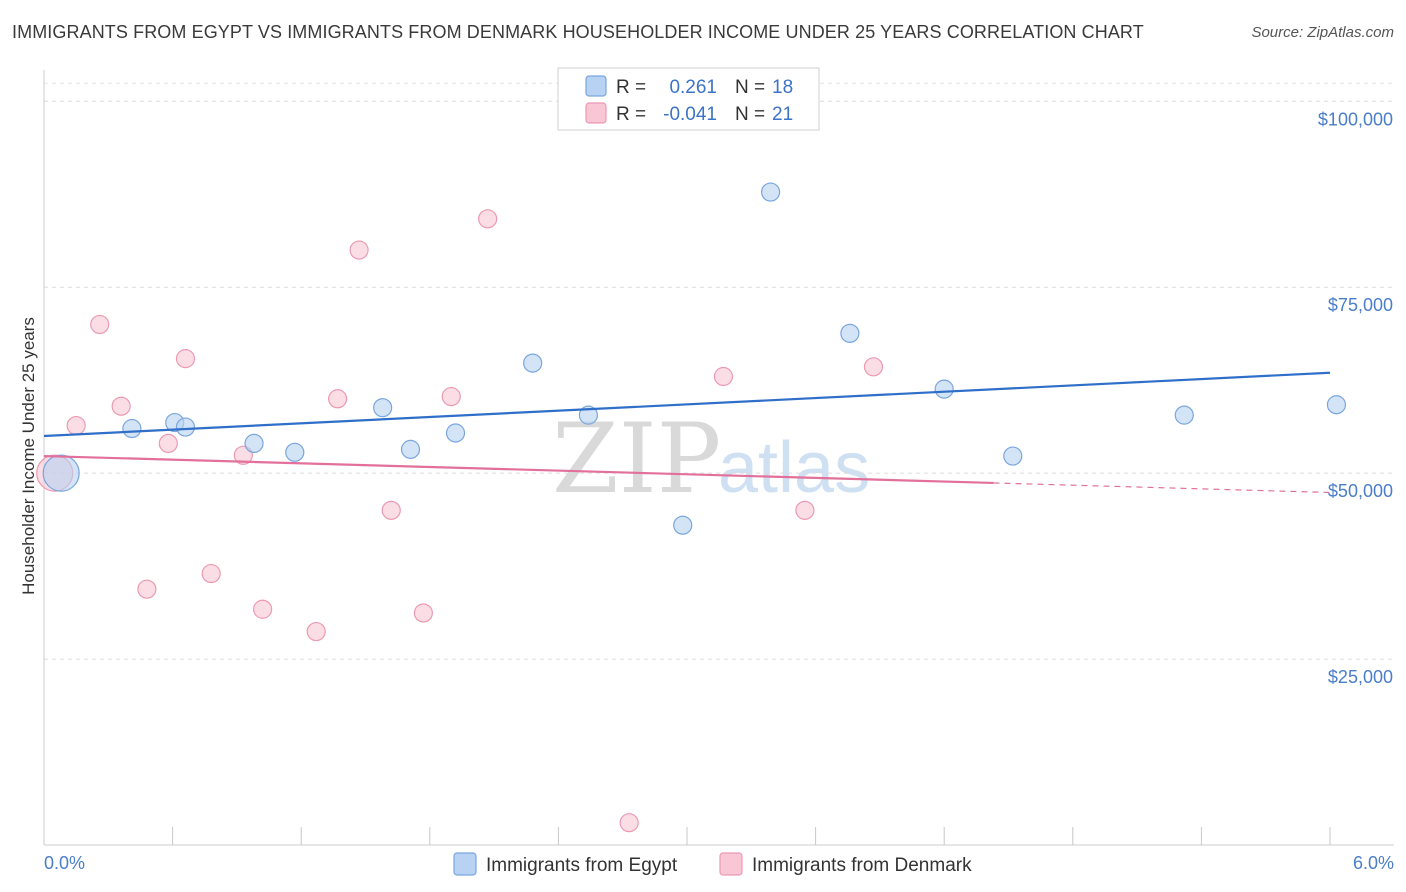  What do you see at coordinates (64, 863) in the screenshot?
I see `x-tick-label-min: 0.0%` at bounding box center [64, 863].